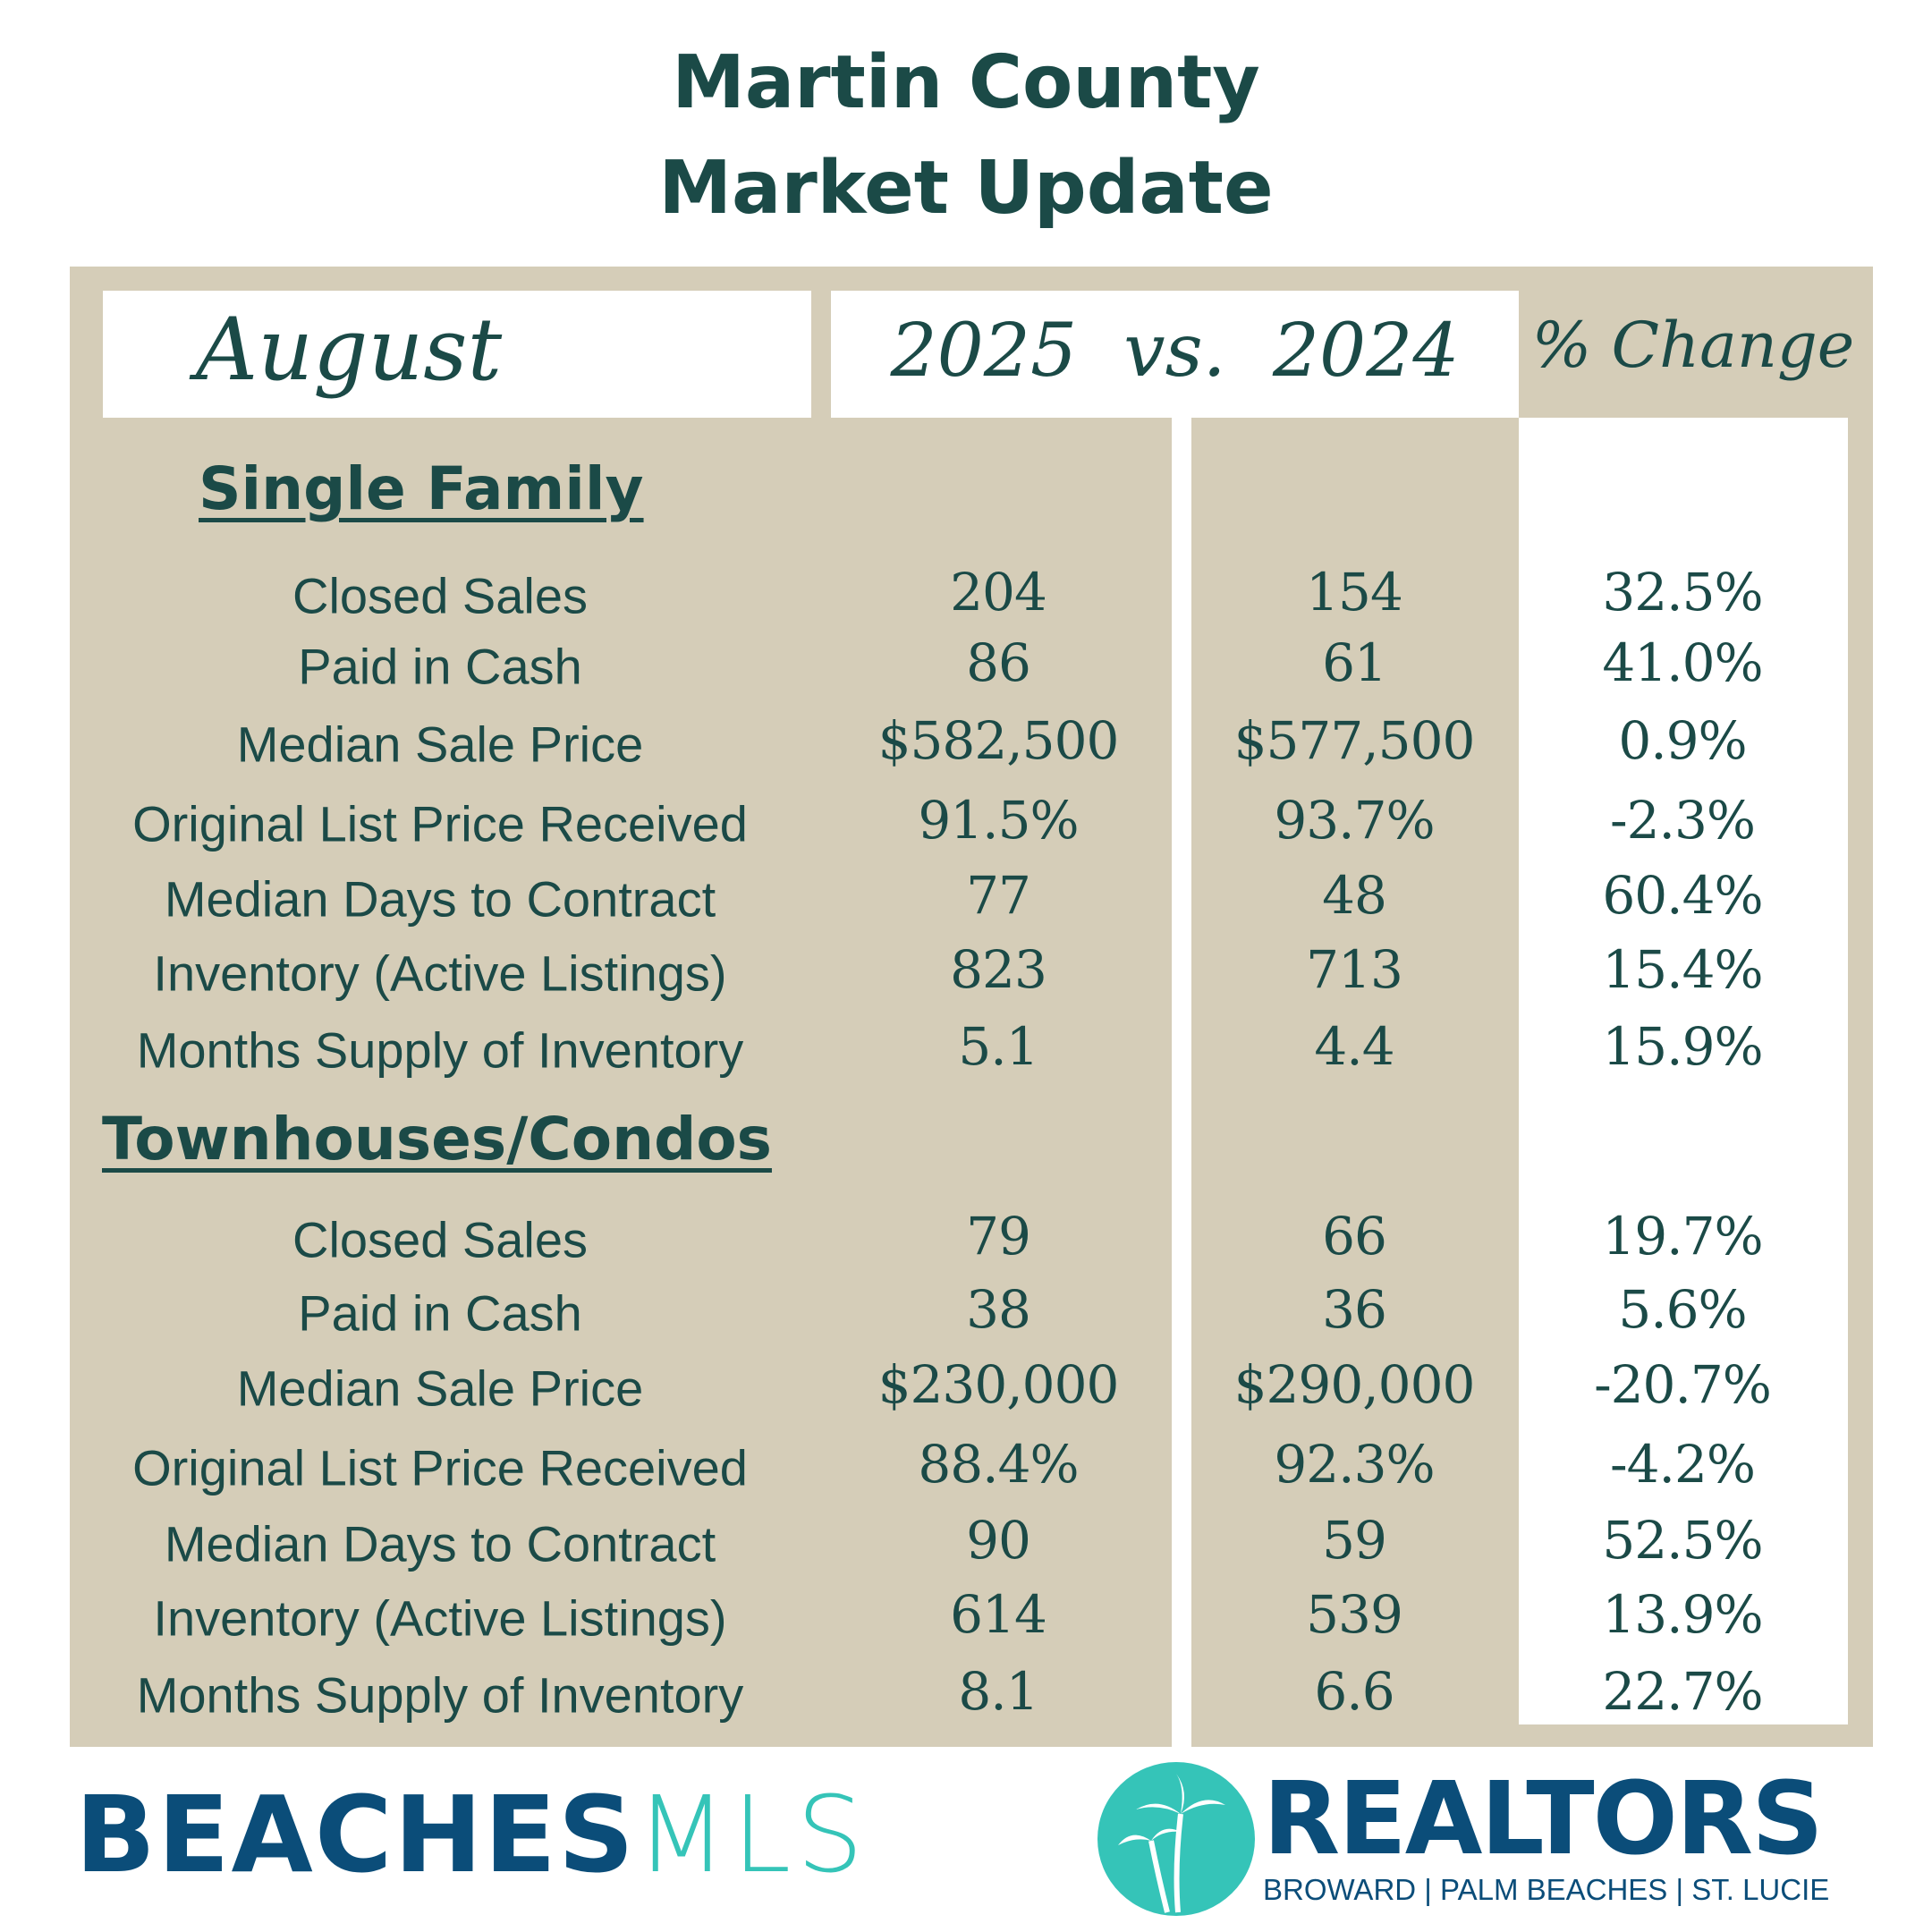  Describe the element at coordinates (355, 1834) in the screenshot. I see `beaches-logo-text: BEACHES` at that location.